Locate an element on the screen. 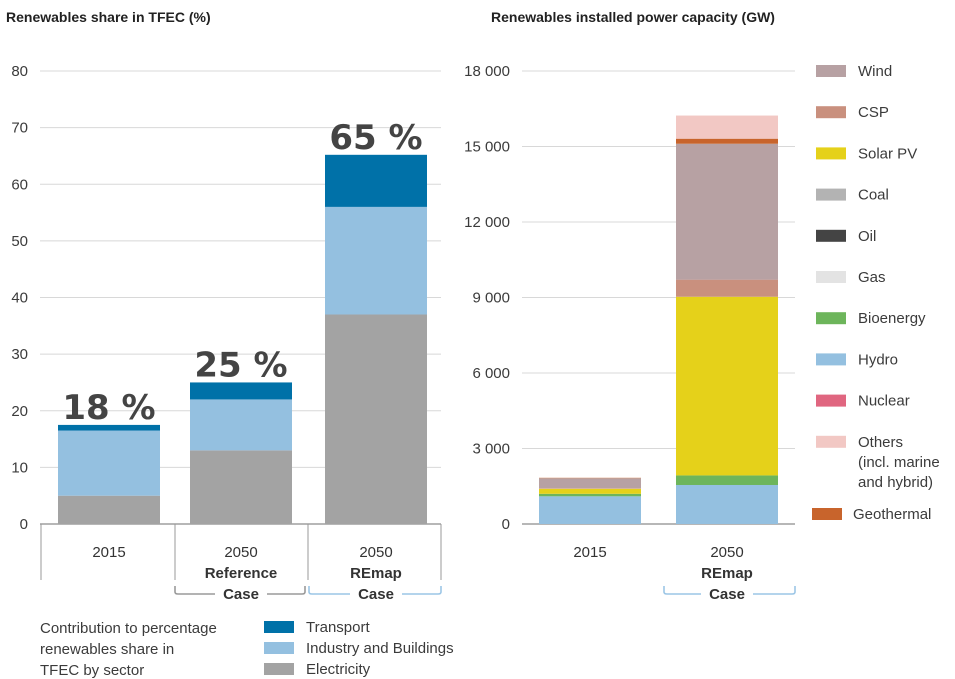 The height and width of the screenshot is (679, 955). right-category-label: REmap is located at coordinates (727, 573).